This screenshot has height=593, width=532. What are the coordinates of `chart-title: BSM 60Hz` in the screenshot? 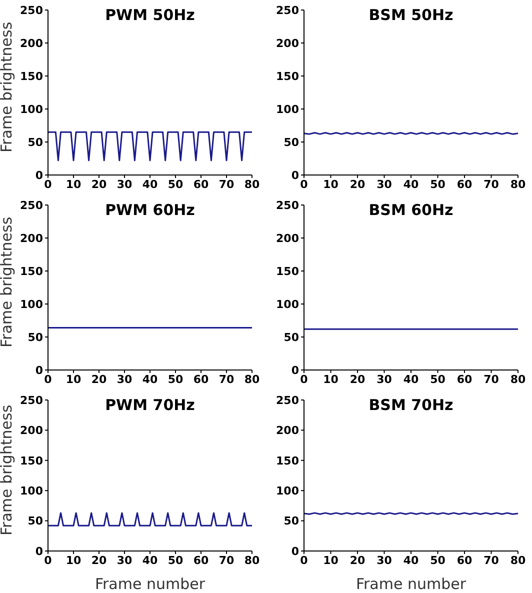 It's located at (411, 210).